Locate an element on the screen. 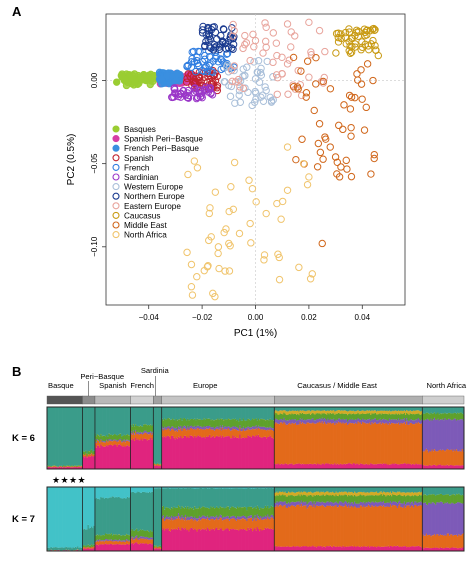 This screenshot has height=569, width=474. x-tick-label: 0.04 is located at coordinates (362, 317).